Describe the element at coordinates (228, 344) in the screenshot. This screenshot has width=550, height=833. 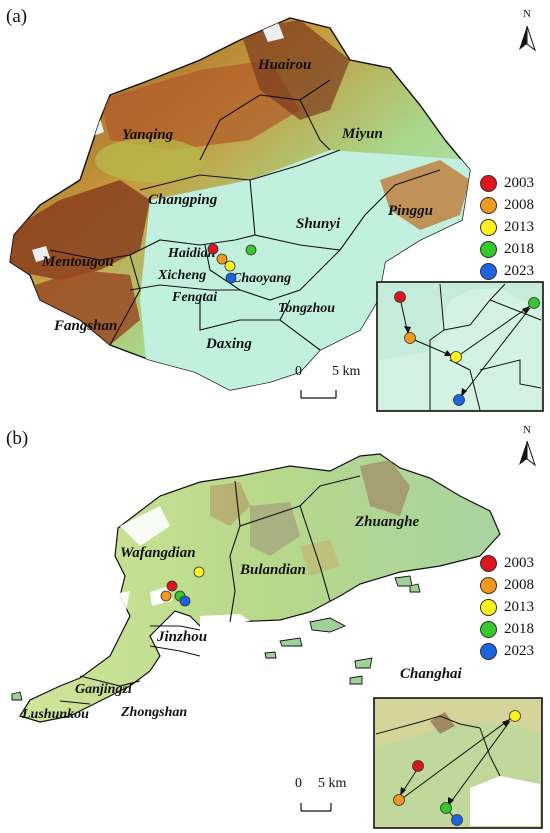
I see `district-label-daxing: Daxing` at that location.